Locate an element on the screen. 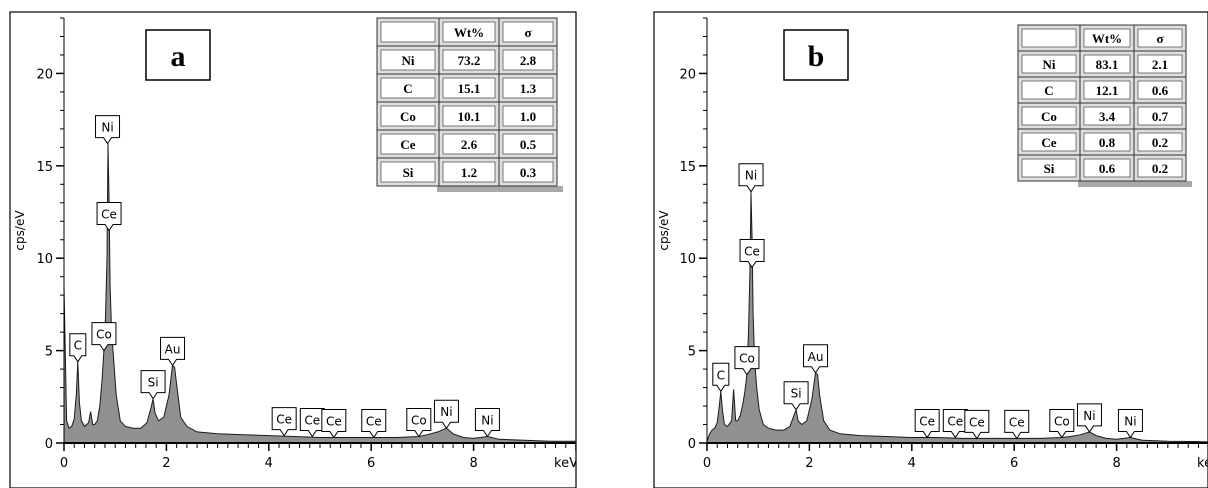 The height and width of the screenshot is (488, 1208). table-value: 73.2 is located at coordinates (469, 60).